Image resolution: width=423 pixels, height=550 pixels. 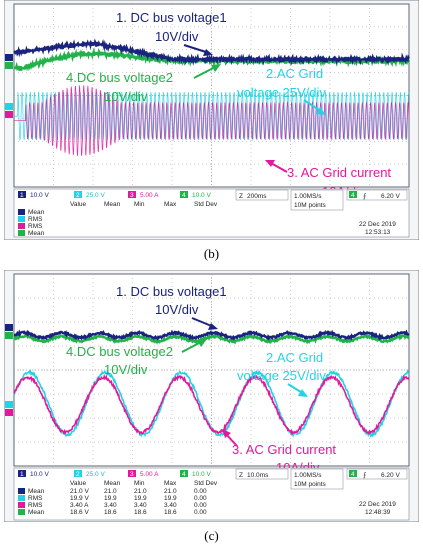 I want to click on timebase-box: Z 200ms, so click(x=262, y=195).